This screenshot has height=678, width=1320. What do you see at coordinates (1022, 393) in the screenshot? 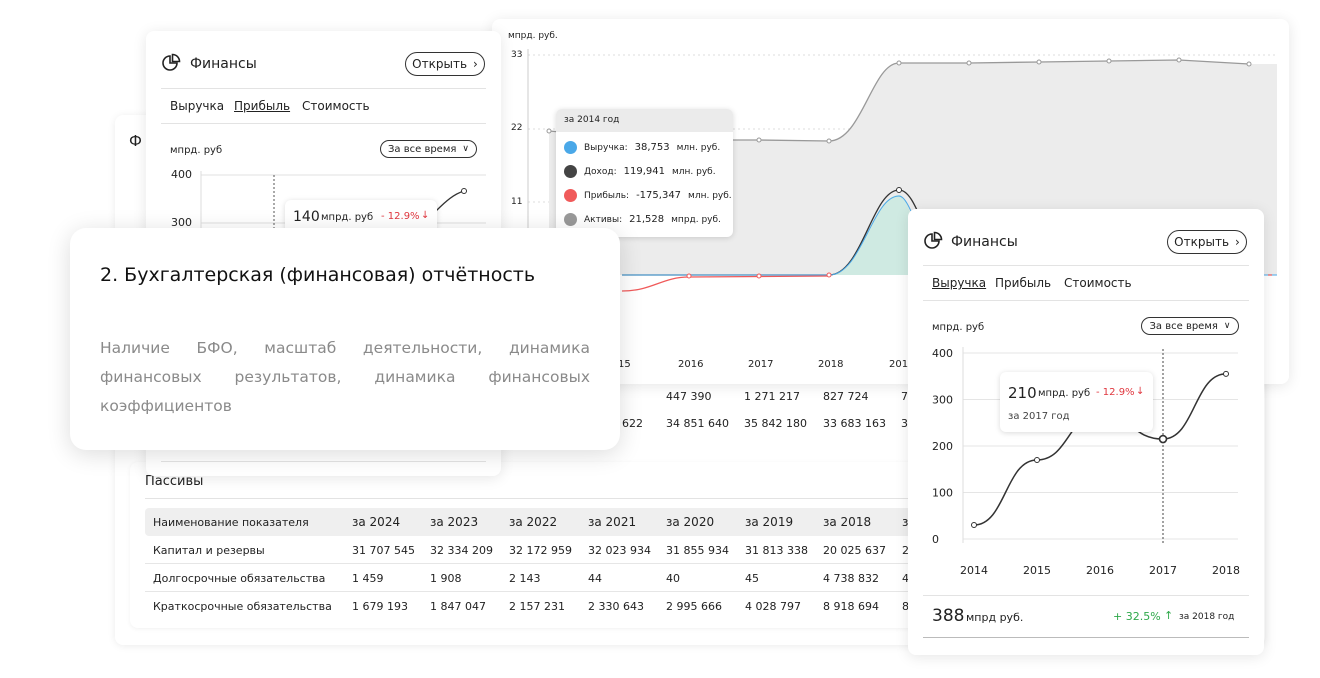
I see `tooltip-value: 210` at bounding box center [1022, 393].